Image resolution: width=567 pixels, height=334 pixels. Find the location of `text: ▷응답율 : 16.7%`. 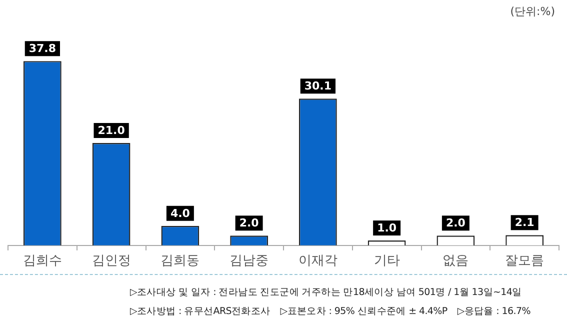

text: ▷응답율 : 16.7% is located at coordinates (493, 312).